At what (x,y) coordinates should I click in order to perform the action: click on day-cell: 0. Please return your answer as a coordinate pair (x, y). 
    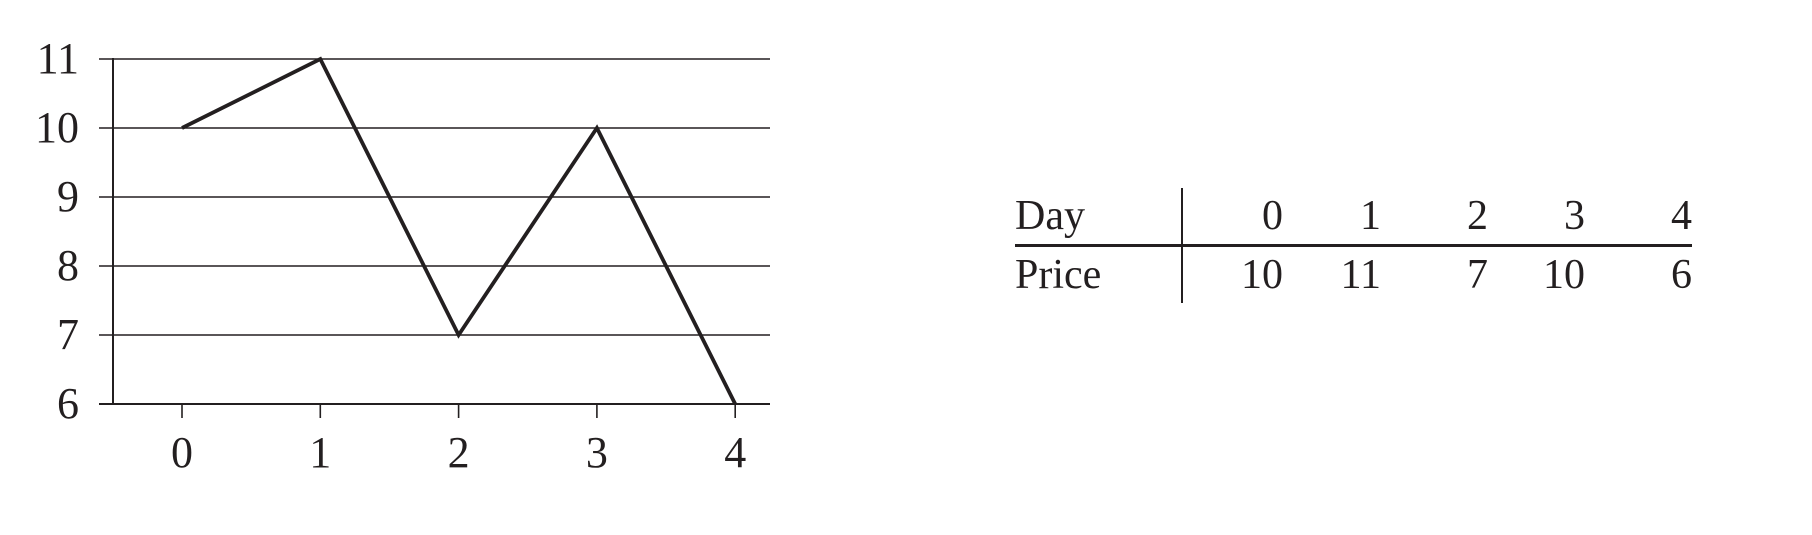
    Looking at the image, I should click on (1232, 217).